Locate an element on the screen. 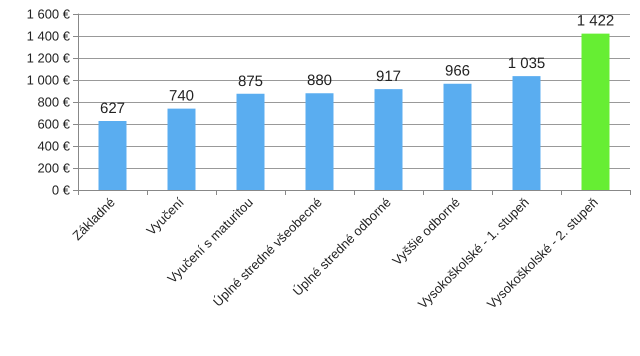 Image resolution: width=640 pixels, height=356 pixels. y-tick-label: 1 000 € is located at coordinates (48, 80).